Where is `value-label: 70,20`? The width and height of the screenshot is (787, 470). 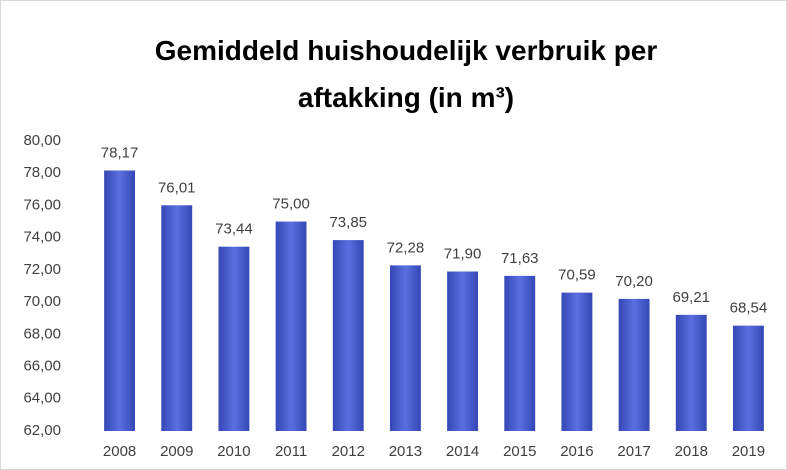
value-label: 70,20 is located at coordinates (634, 281).